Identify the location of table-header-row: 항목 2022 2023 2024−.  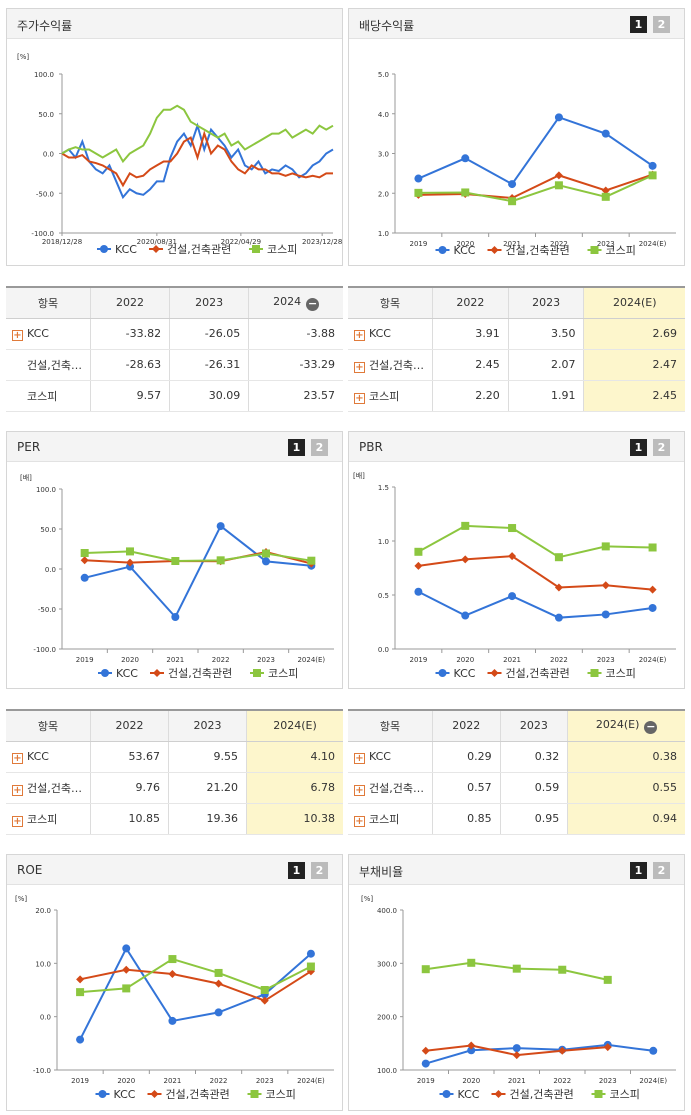
(174, 303).